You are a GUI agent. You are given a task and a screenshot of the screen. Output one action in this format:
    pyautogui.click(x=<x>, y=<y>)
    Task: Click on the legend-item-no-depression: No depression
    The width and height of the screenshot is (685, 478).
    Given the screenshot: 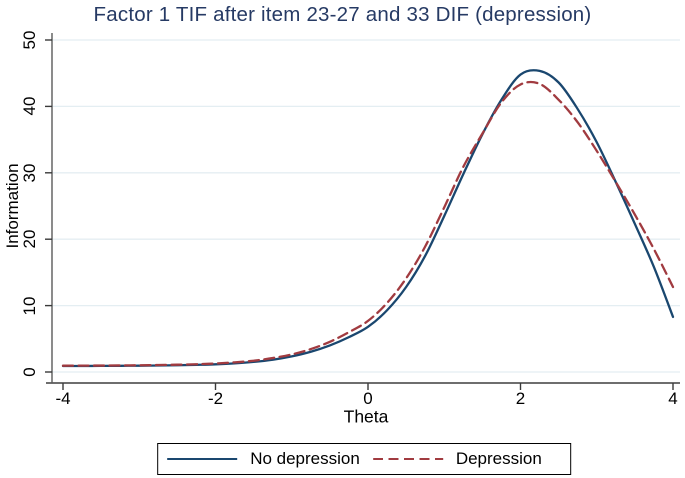 What is the action you would take?
    pyautogui.click(x=263, y=459)
    